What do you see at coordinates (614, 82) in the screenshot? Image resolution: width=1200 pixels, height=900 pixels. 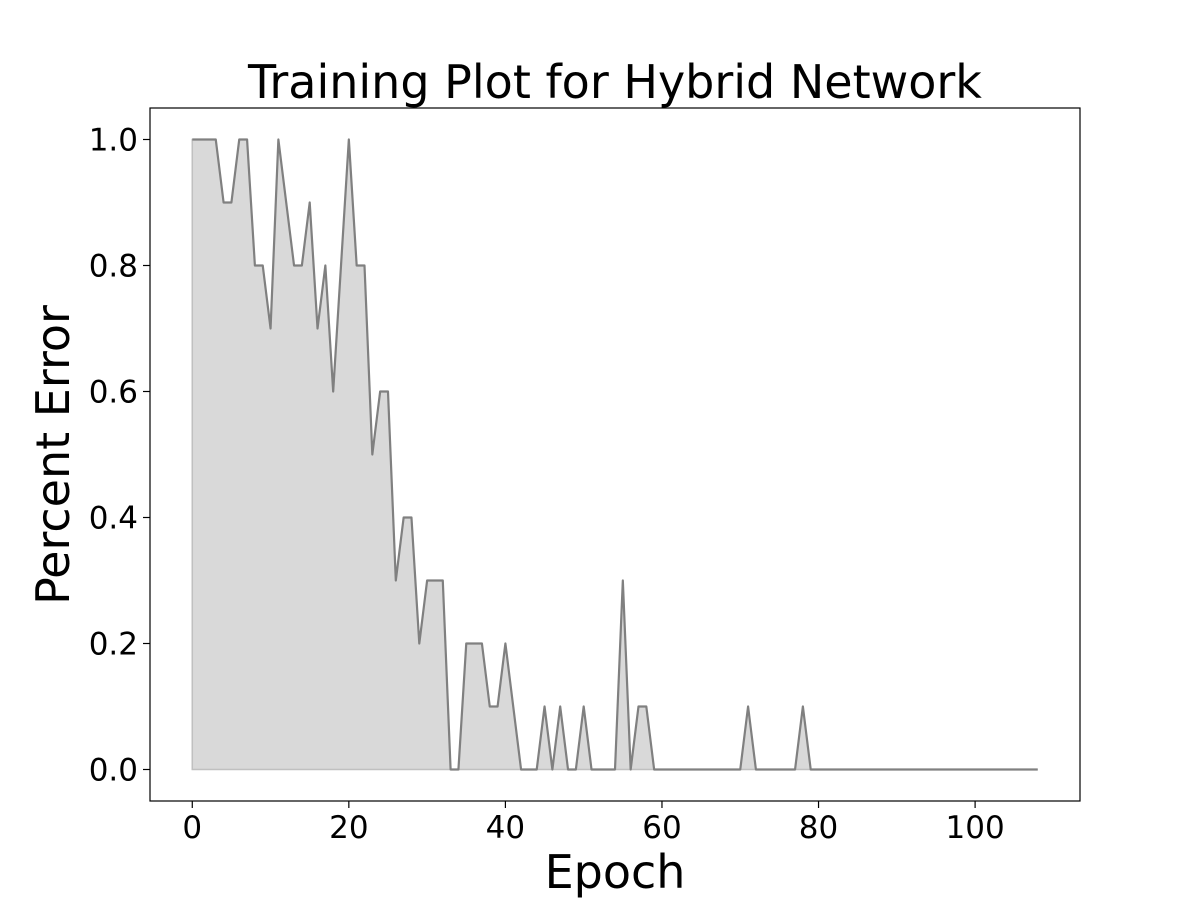 I see `chart-title: Training Plot for Hybrid Network` at bounding box center [614, 82].